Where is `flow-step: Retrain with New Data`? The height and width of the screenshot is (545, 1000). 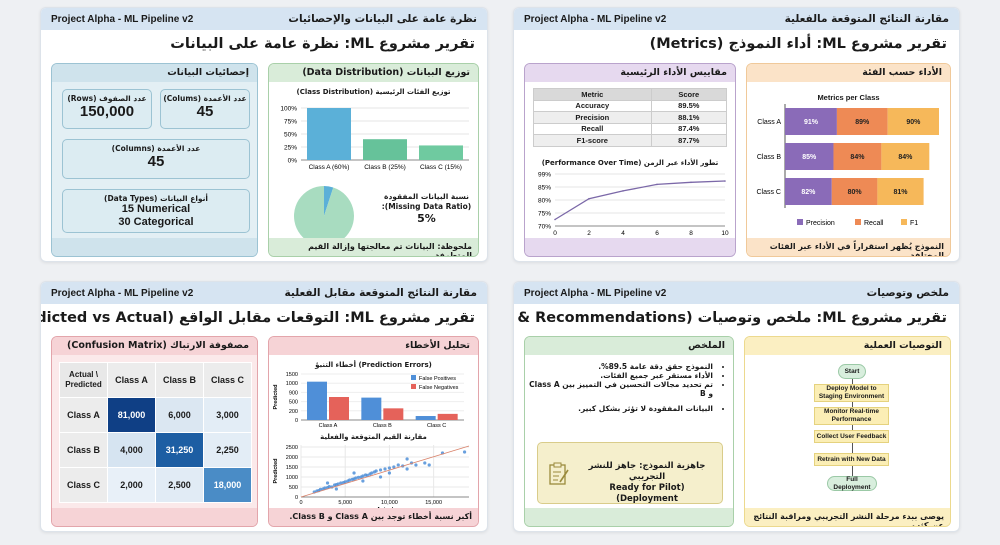
flow-step: Retrain with New Data is located at coordinates (851, 459).